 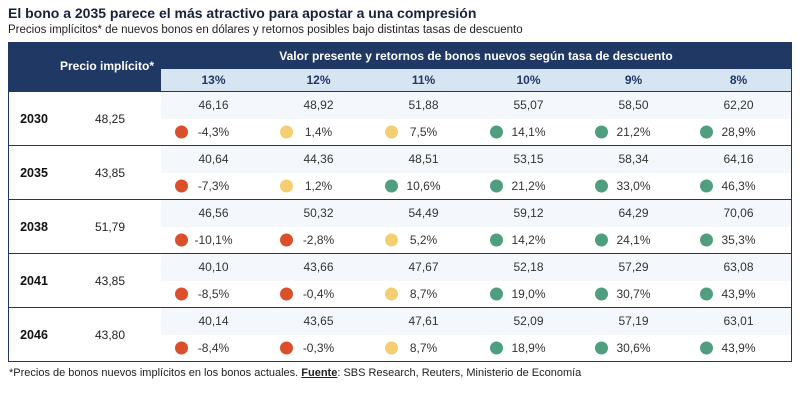 I want to click on present-value: 58,50, so click(x=633, y=105).